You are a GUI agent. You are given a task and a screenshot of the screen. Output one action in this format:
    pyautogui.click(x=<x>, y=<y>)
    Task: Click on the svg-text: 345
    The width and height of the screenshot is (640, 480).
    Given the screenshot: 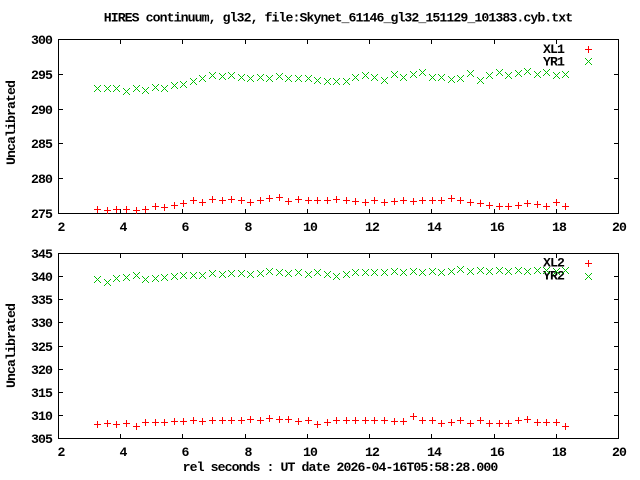 What is the action you would take?
    pyautogui.click(x=42, y=254)
    